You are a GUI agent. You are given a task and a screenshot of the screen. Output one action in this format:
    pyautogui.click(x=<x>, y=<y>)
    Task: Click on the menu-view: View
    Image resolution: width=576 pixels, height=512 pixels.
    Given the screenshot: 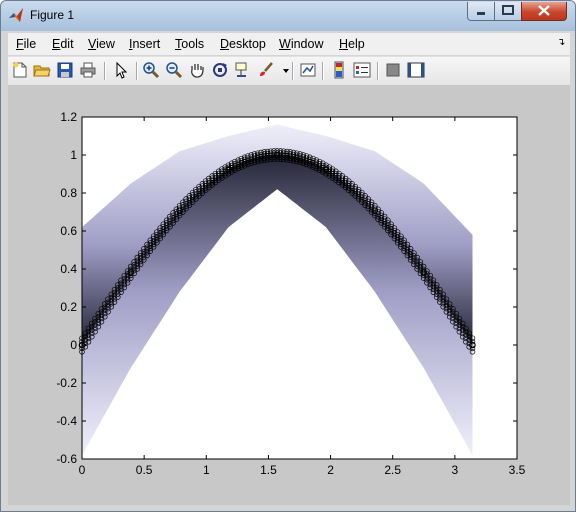 What is the action you would take?
    pyautogui.click(x=101, y=44)
    